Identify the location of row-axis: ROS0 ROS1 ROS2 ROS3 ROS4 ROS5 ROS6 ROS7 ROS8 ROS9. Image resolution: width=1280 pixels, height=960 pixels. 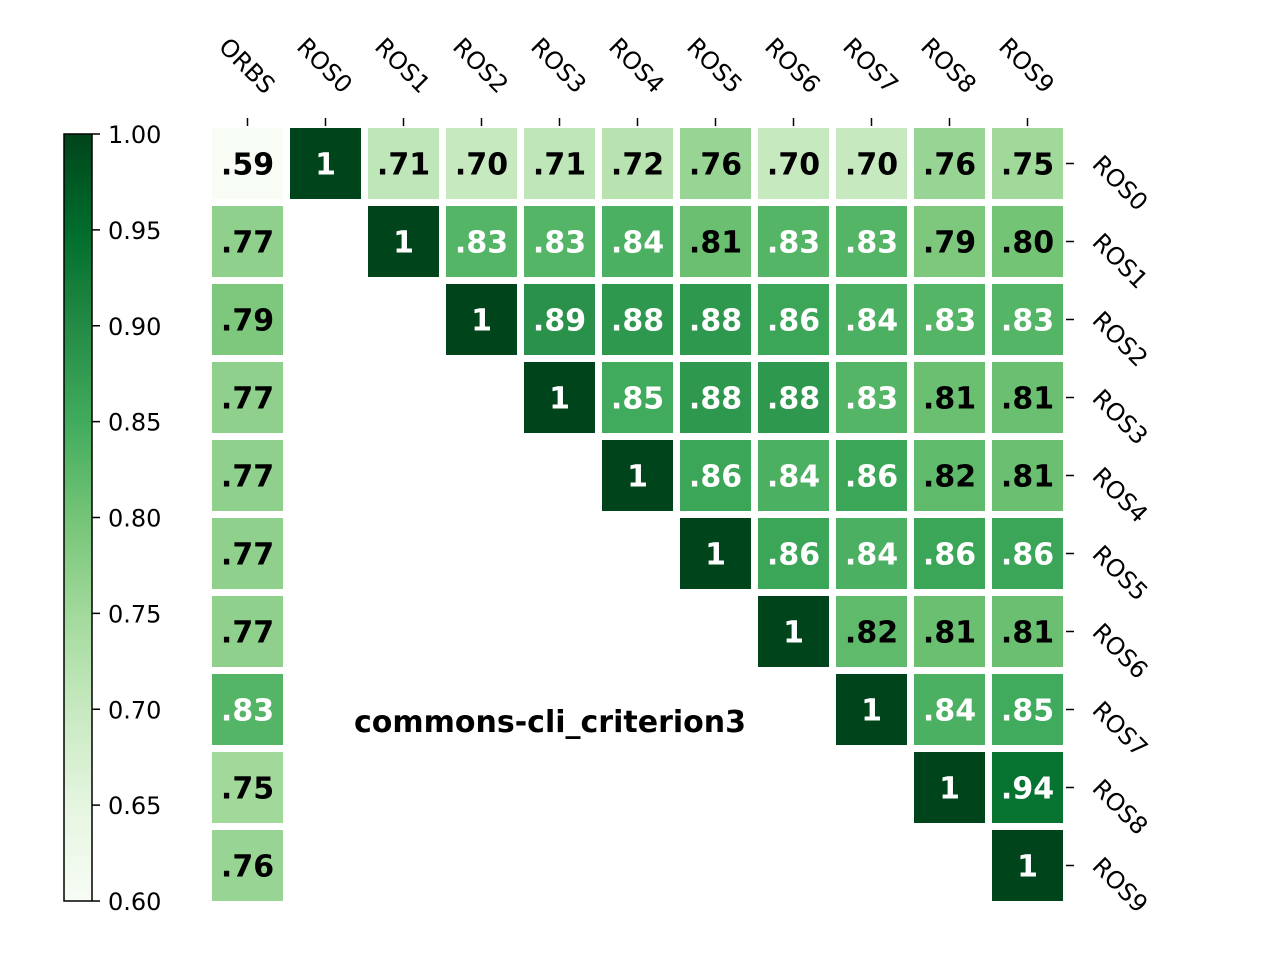
(1110, 534).